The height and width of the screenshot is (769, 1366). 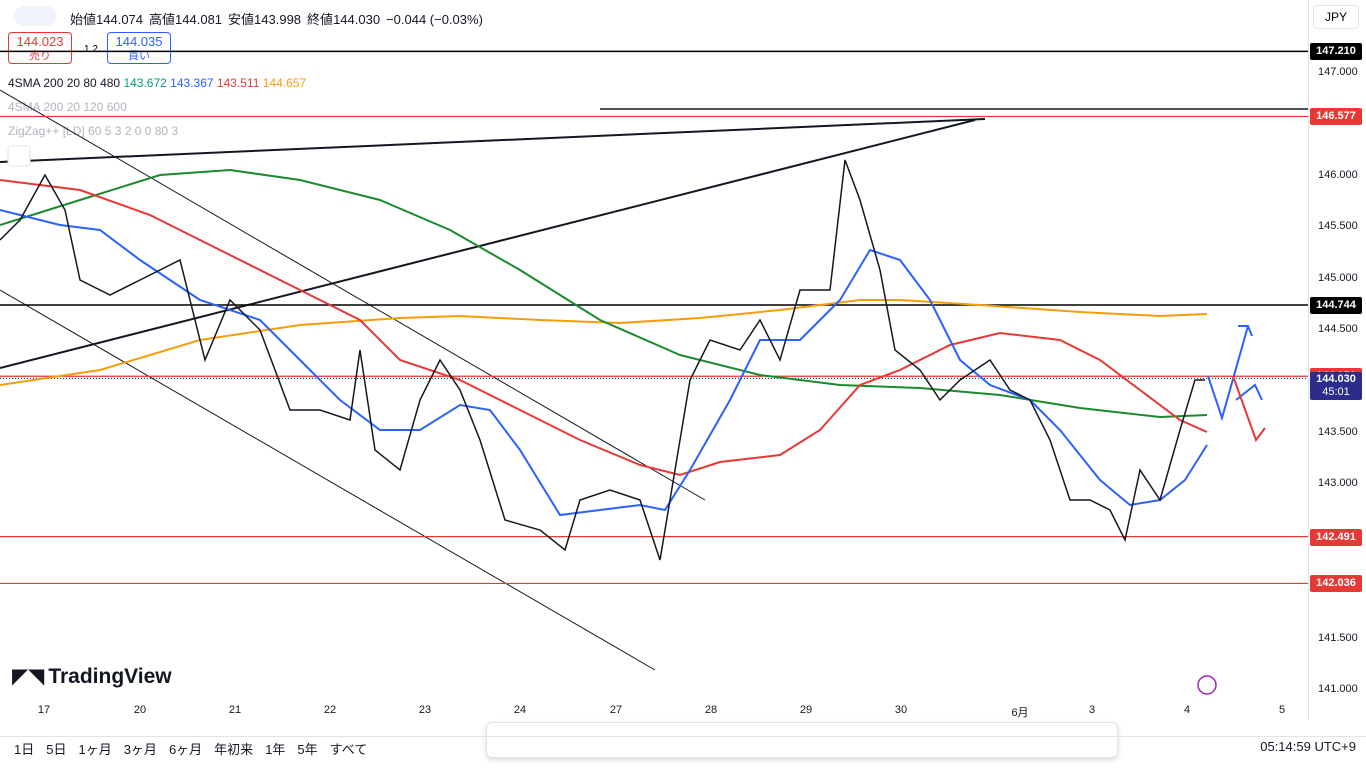 What do you see at coordinates (330, 710) in the screenshot?
I see `time-label: 22` at bounding box center [330, 710].